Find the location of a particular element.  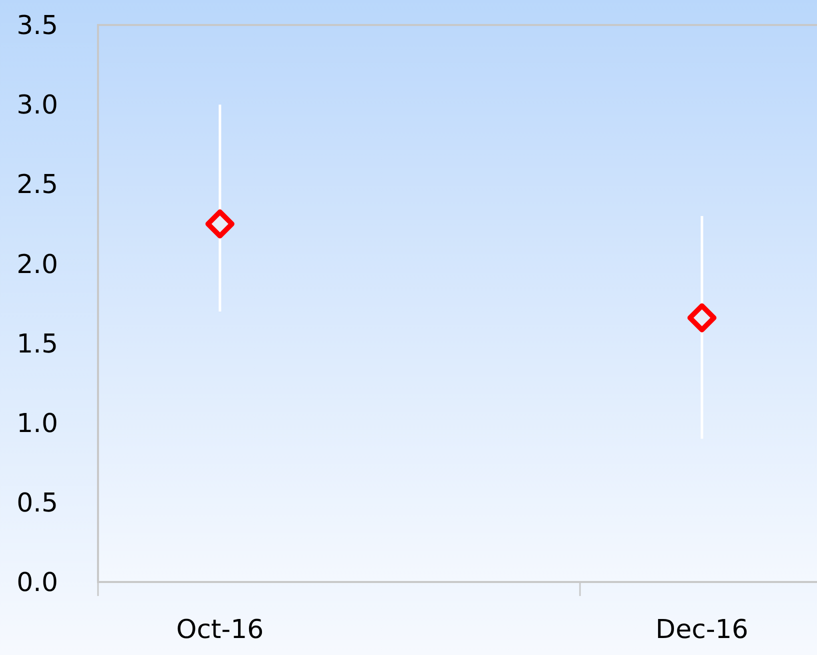

x-tick-label: Dec-16 is located at coordinates (702, 630).